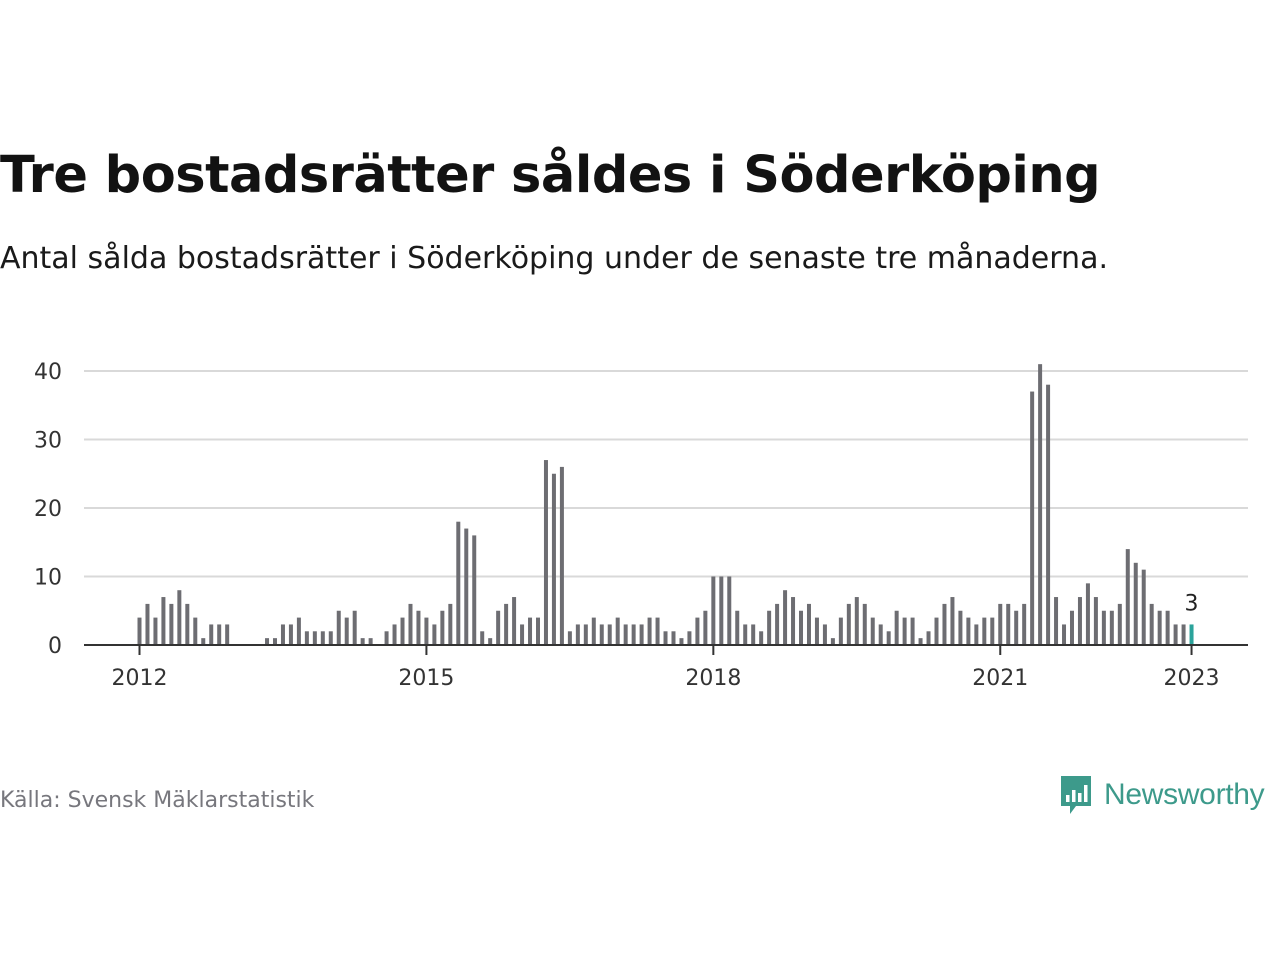 This screenshot has width=1280, height=960. What do you see at coordinates (666, 668) in the screenshot?
I see `x-axis-ticks: 2012 2015 2018 2021 2023` at bounding box center [666, 668].